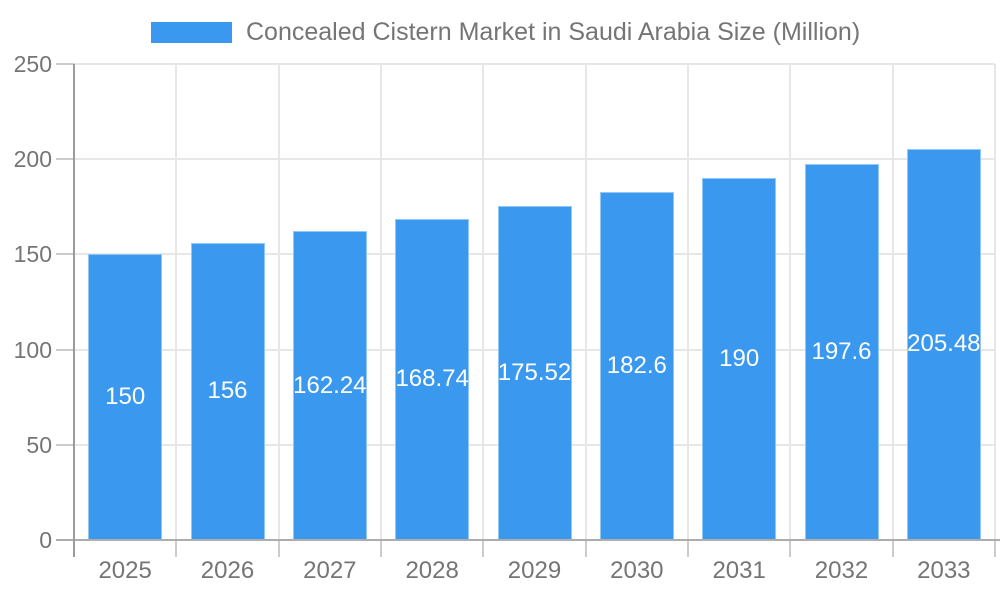  Describe the element at coordinates (528, 540) in the screenshot. I see `x-axis-line` at that location.